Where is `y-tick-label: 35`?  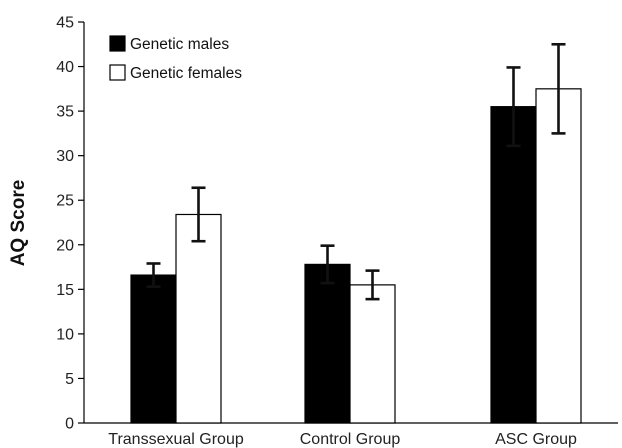
y-tick-label: 35 is located at coordinates (65, 112).